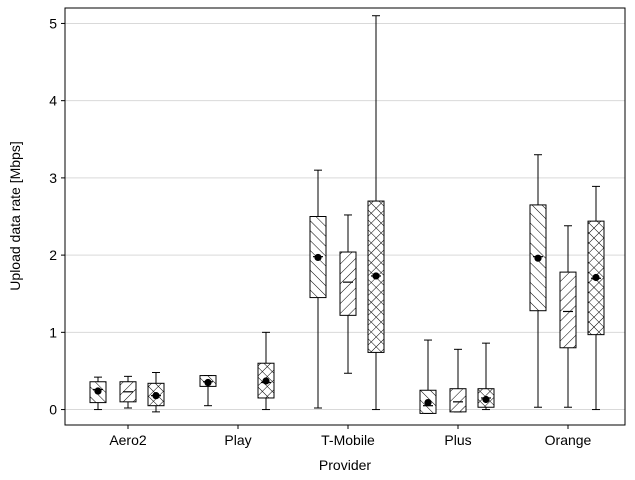 The width and height of the screenshot is (635, 480). I want to click on x-tick-label: T-Mobile, so click(348, 440).